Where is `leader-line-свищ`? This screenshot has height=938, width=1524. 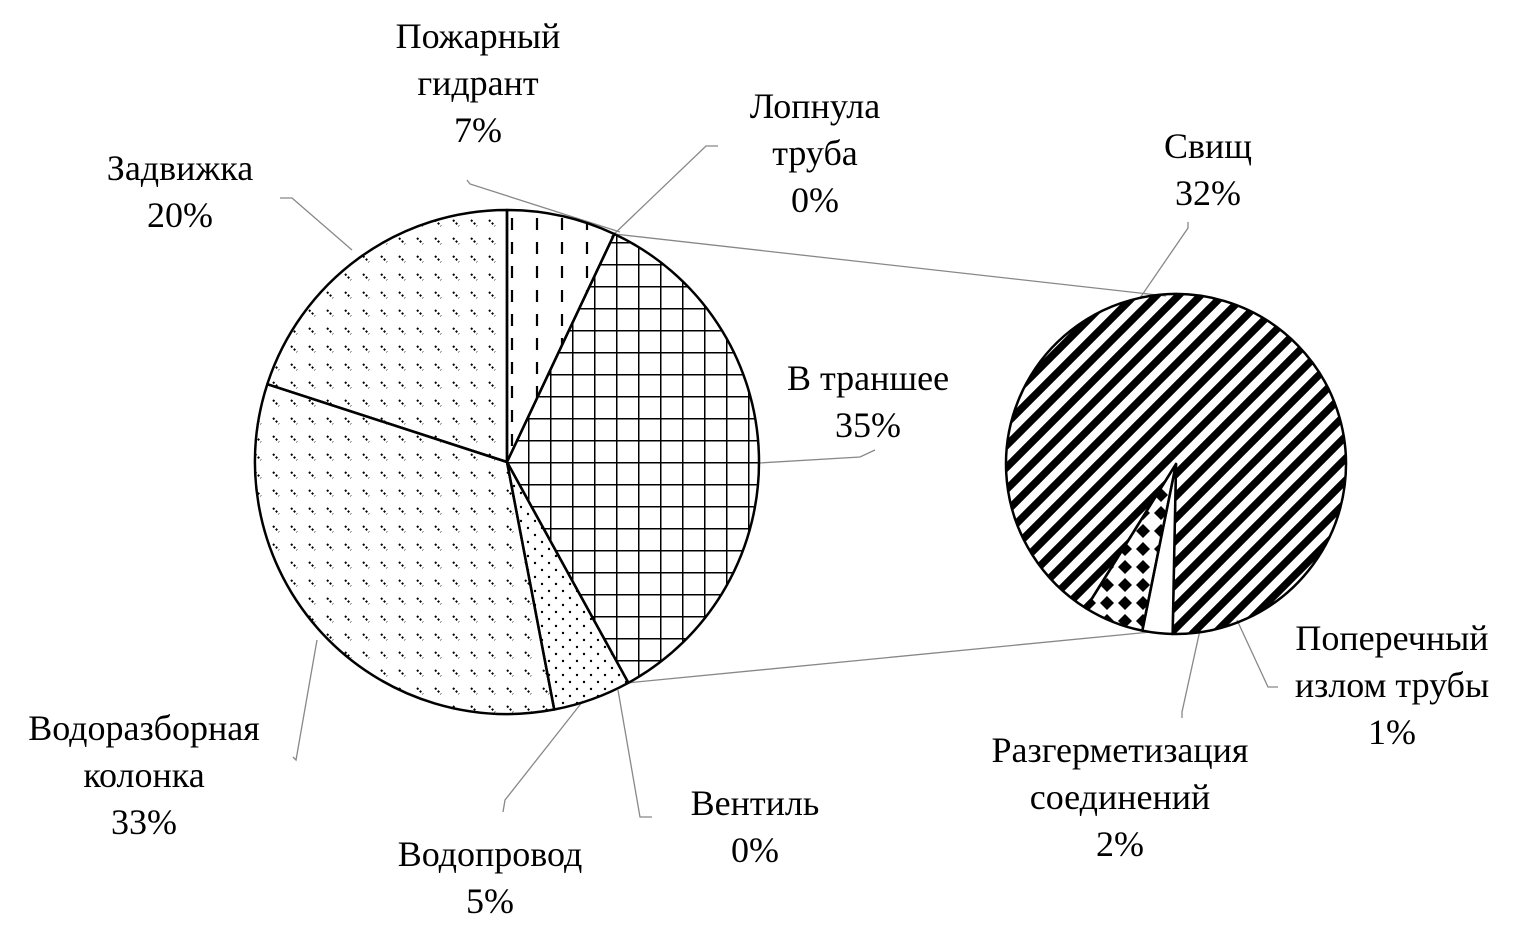 leader-line-свищ is located at coordinates (1164, 260).